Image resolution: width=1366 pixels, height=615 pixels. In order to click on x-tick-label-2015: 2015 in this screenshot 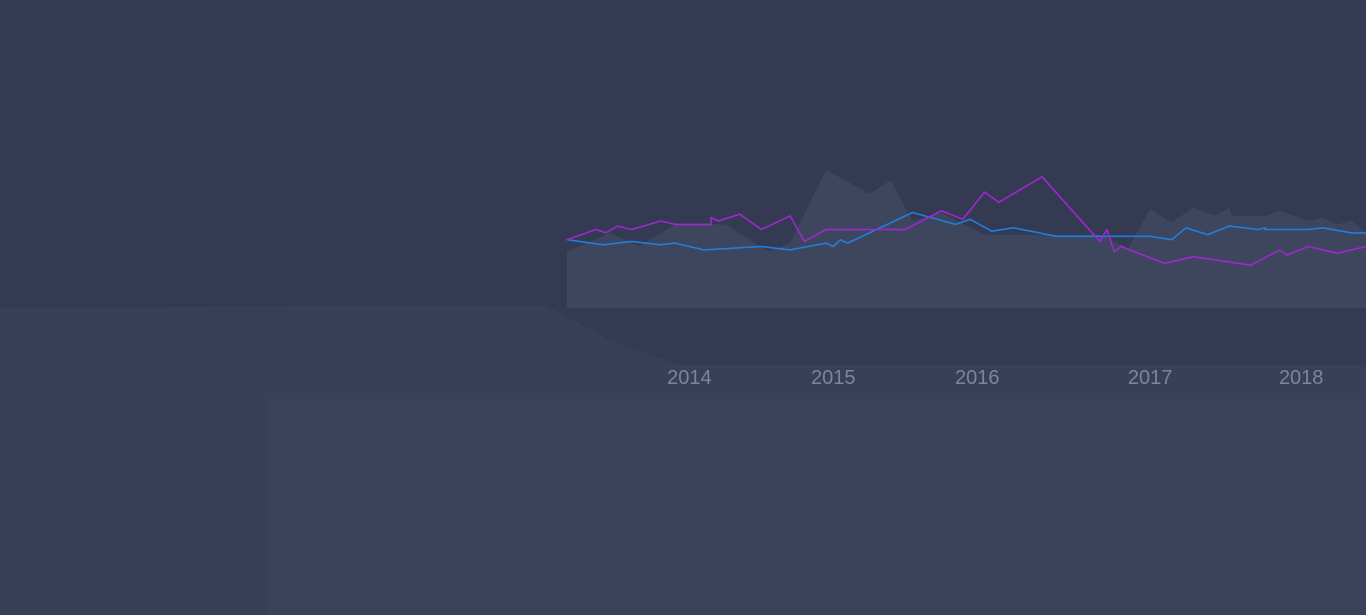, I will do `click(833, 378)`.